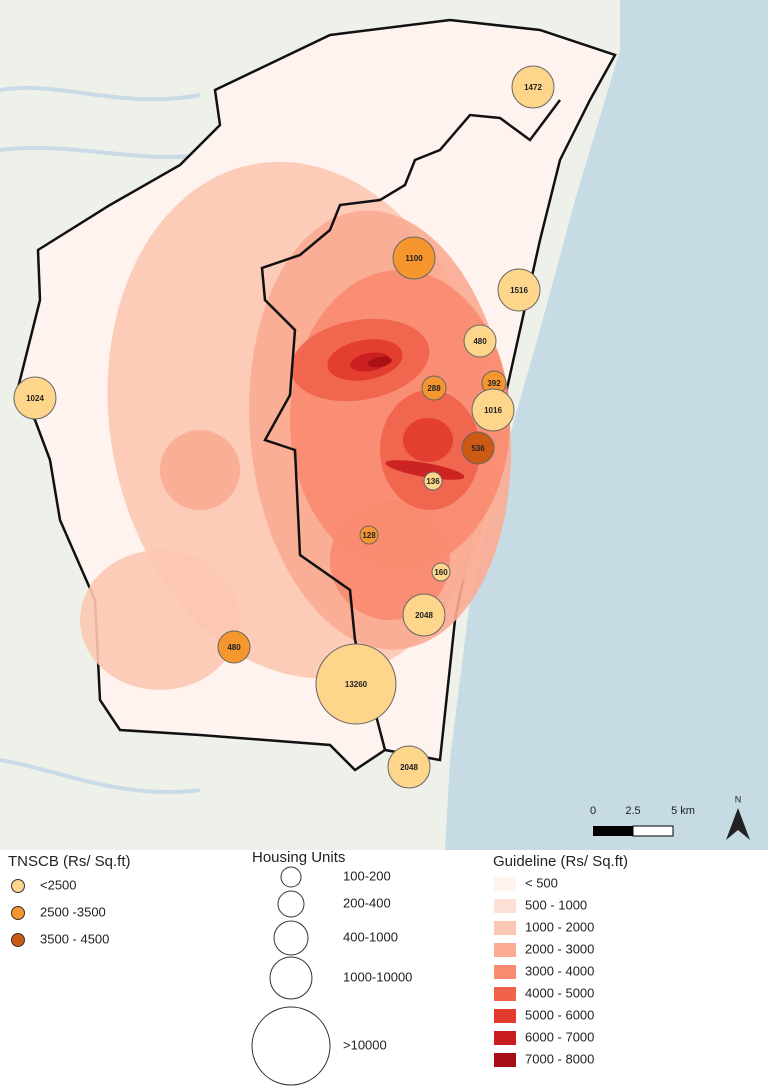 The image size is (768, 1091). What do you see at coordinates (494, 383) in the screenshot?
I see `bubble-label: 392` at bounding box center [494, 383].